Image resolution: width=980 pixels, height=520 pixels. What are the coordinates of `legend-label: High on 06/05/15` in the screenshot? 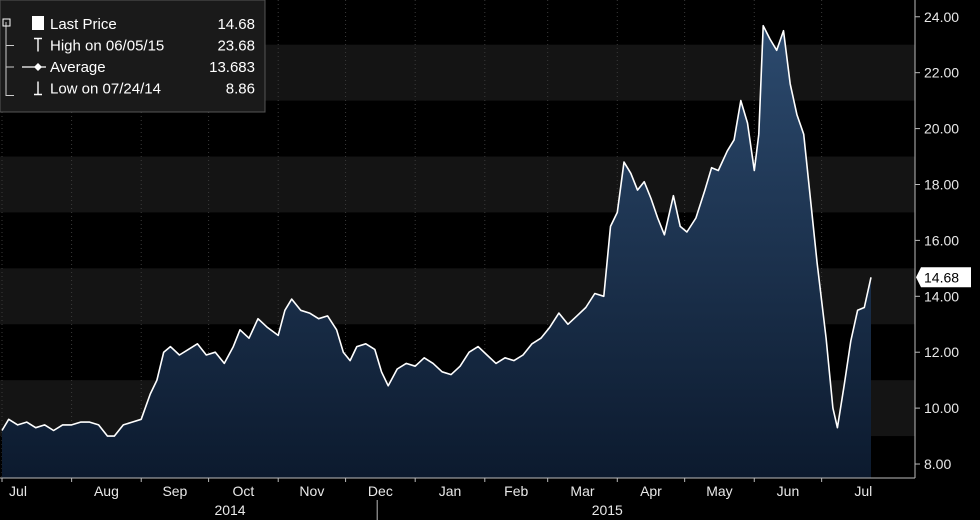 It's located at (107, 46).